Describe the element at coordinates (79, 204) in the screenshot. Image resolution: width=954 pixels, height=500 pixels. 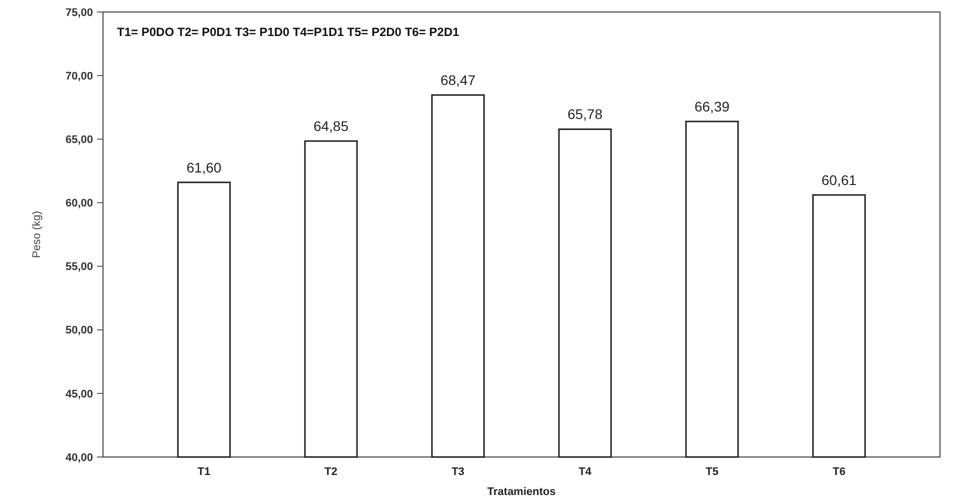
I see `y-tick-label: 60,00` at that location.